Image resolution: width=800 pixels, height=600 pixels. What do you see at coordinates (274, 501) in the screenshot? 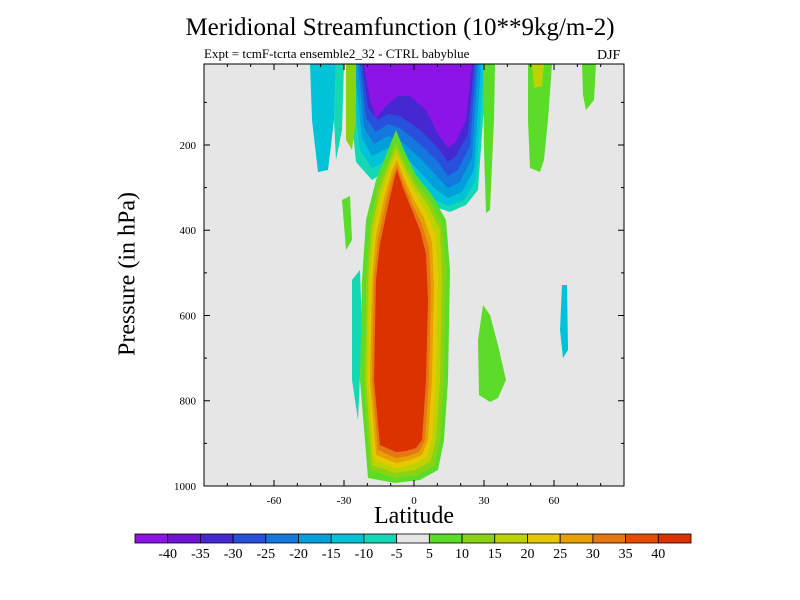
I see `x-tick-label: -60` at bounding box center [274, 501].